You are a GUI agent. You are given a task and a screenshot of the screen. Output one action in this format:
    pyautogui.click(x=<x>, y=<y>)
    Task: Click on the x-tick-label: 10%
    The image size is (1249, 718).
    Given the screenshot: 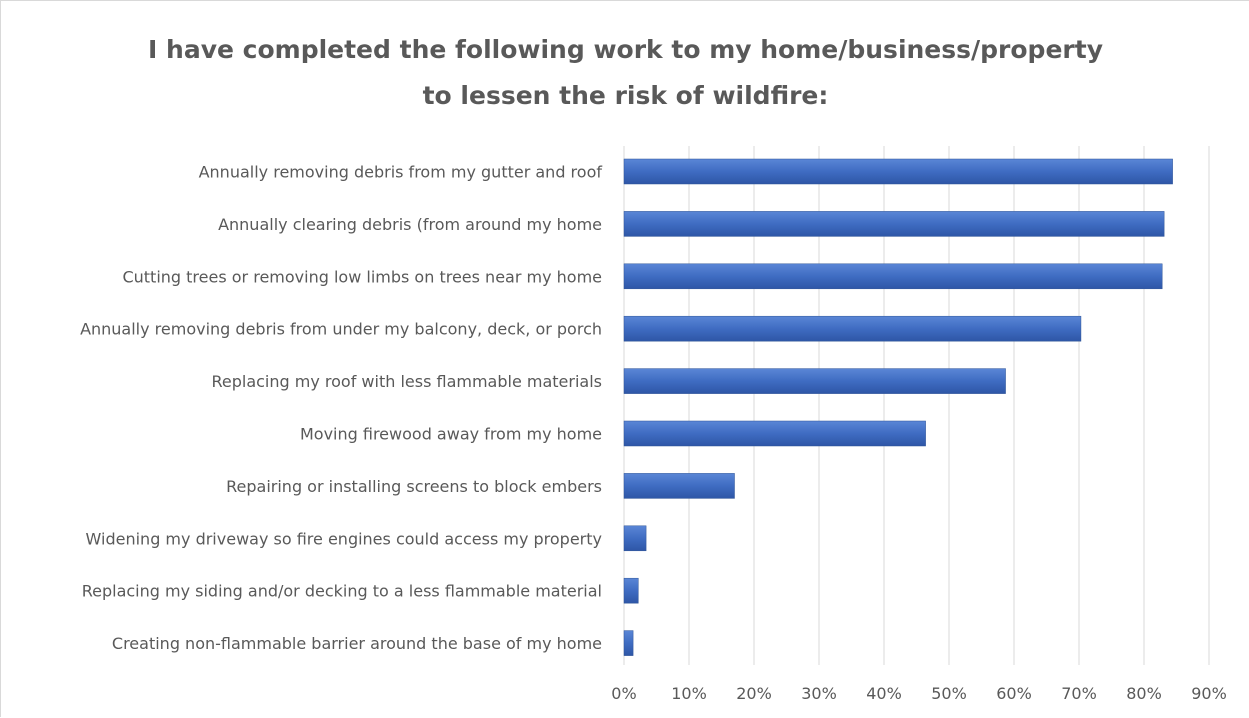 What is the action you would take?
    pyautogui.click(x=689, y=693)
    